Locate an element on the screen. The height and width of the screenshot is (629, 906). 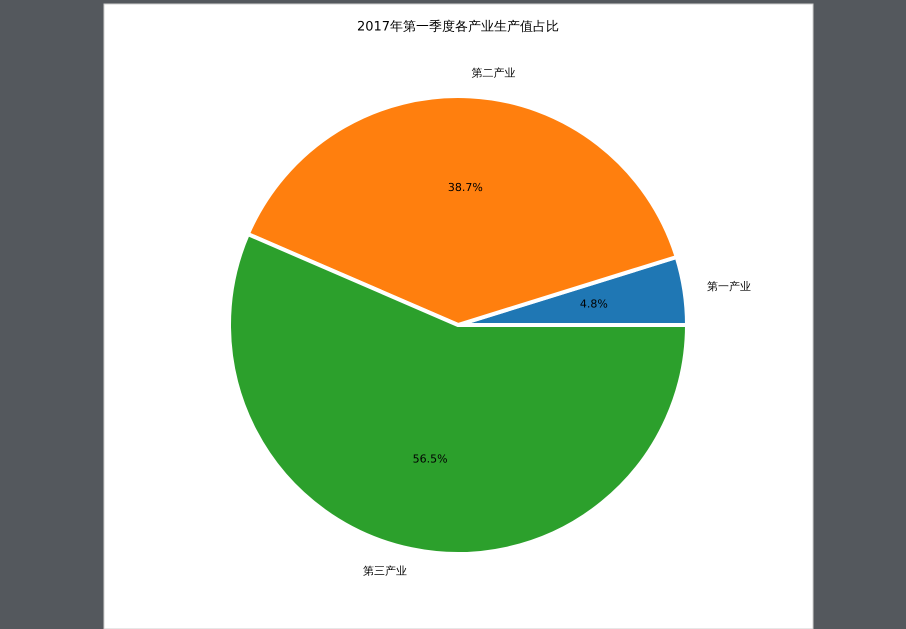
slice-label: 第三产业 is located at coordinates (384, 571).